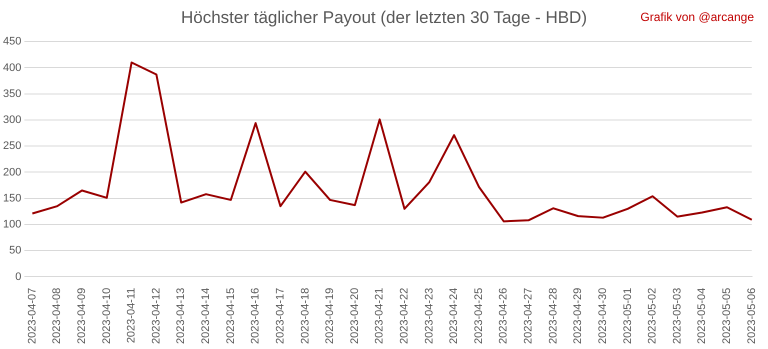 Image resolution: width=768 pixels, height=349 pixels. Describe the element at coordinates (12, 146) in the screenshot. I see `y-tick-label: 250` at that location.